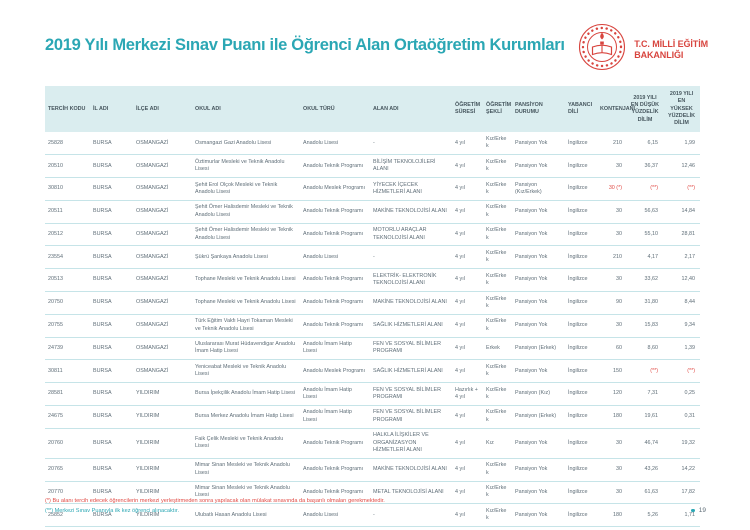  Describe the element at coordinates (538, 394) in the screenshot. I see `table-cell: Pansiyon (Kız)` at that location.